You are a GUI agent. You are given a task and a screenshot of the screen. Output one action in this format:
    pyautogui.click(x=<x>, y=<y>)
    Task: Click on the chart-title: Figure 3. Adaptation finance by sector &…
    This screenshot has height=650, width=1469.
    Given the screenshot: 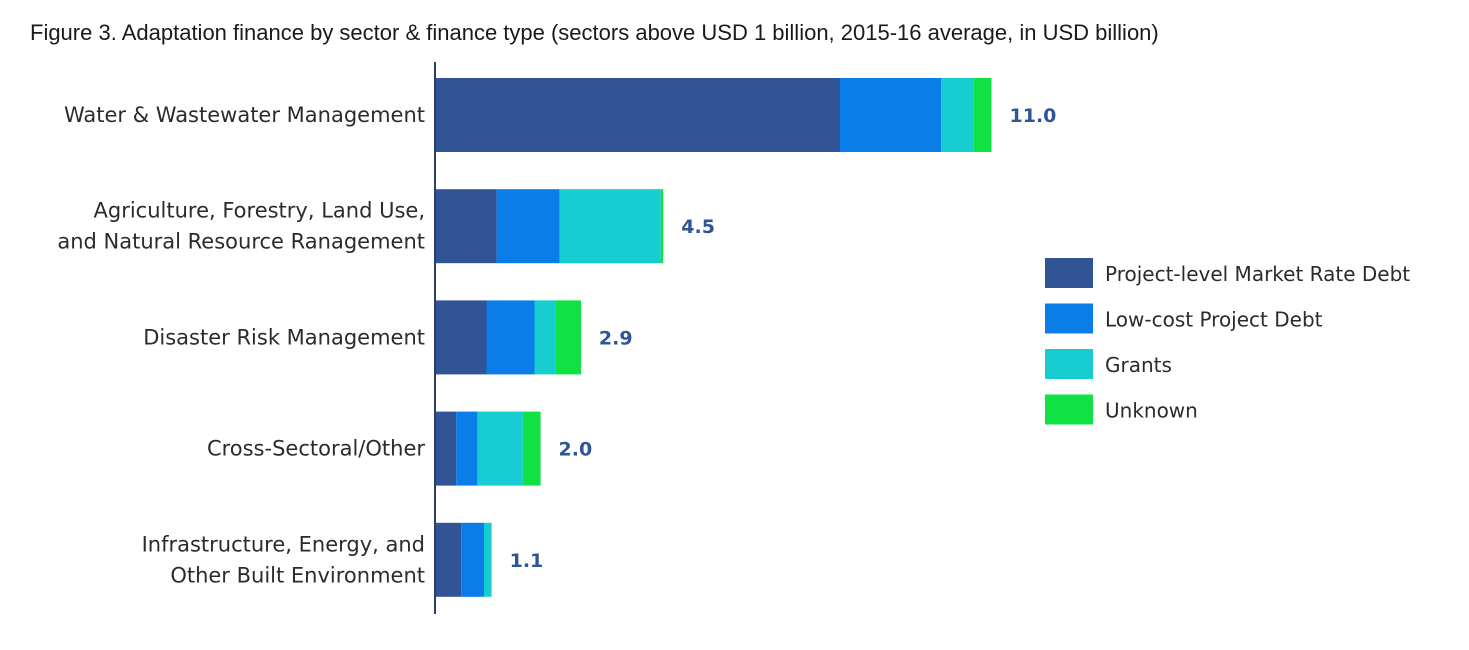 What is the action you would take?
    pyautogui.click(x=594, y=32)
    